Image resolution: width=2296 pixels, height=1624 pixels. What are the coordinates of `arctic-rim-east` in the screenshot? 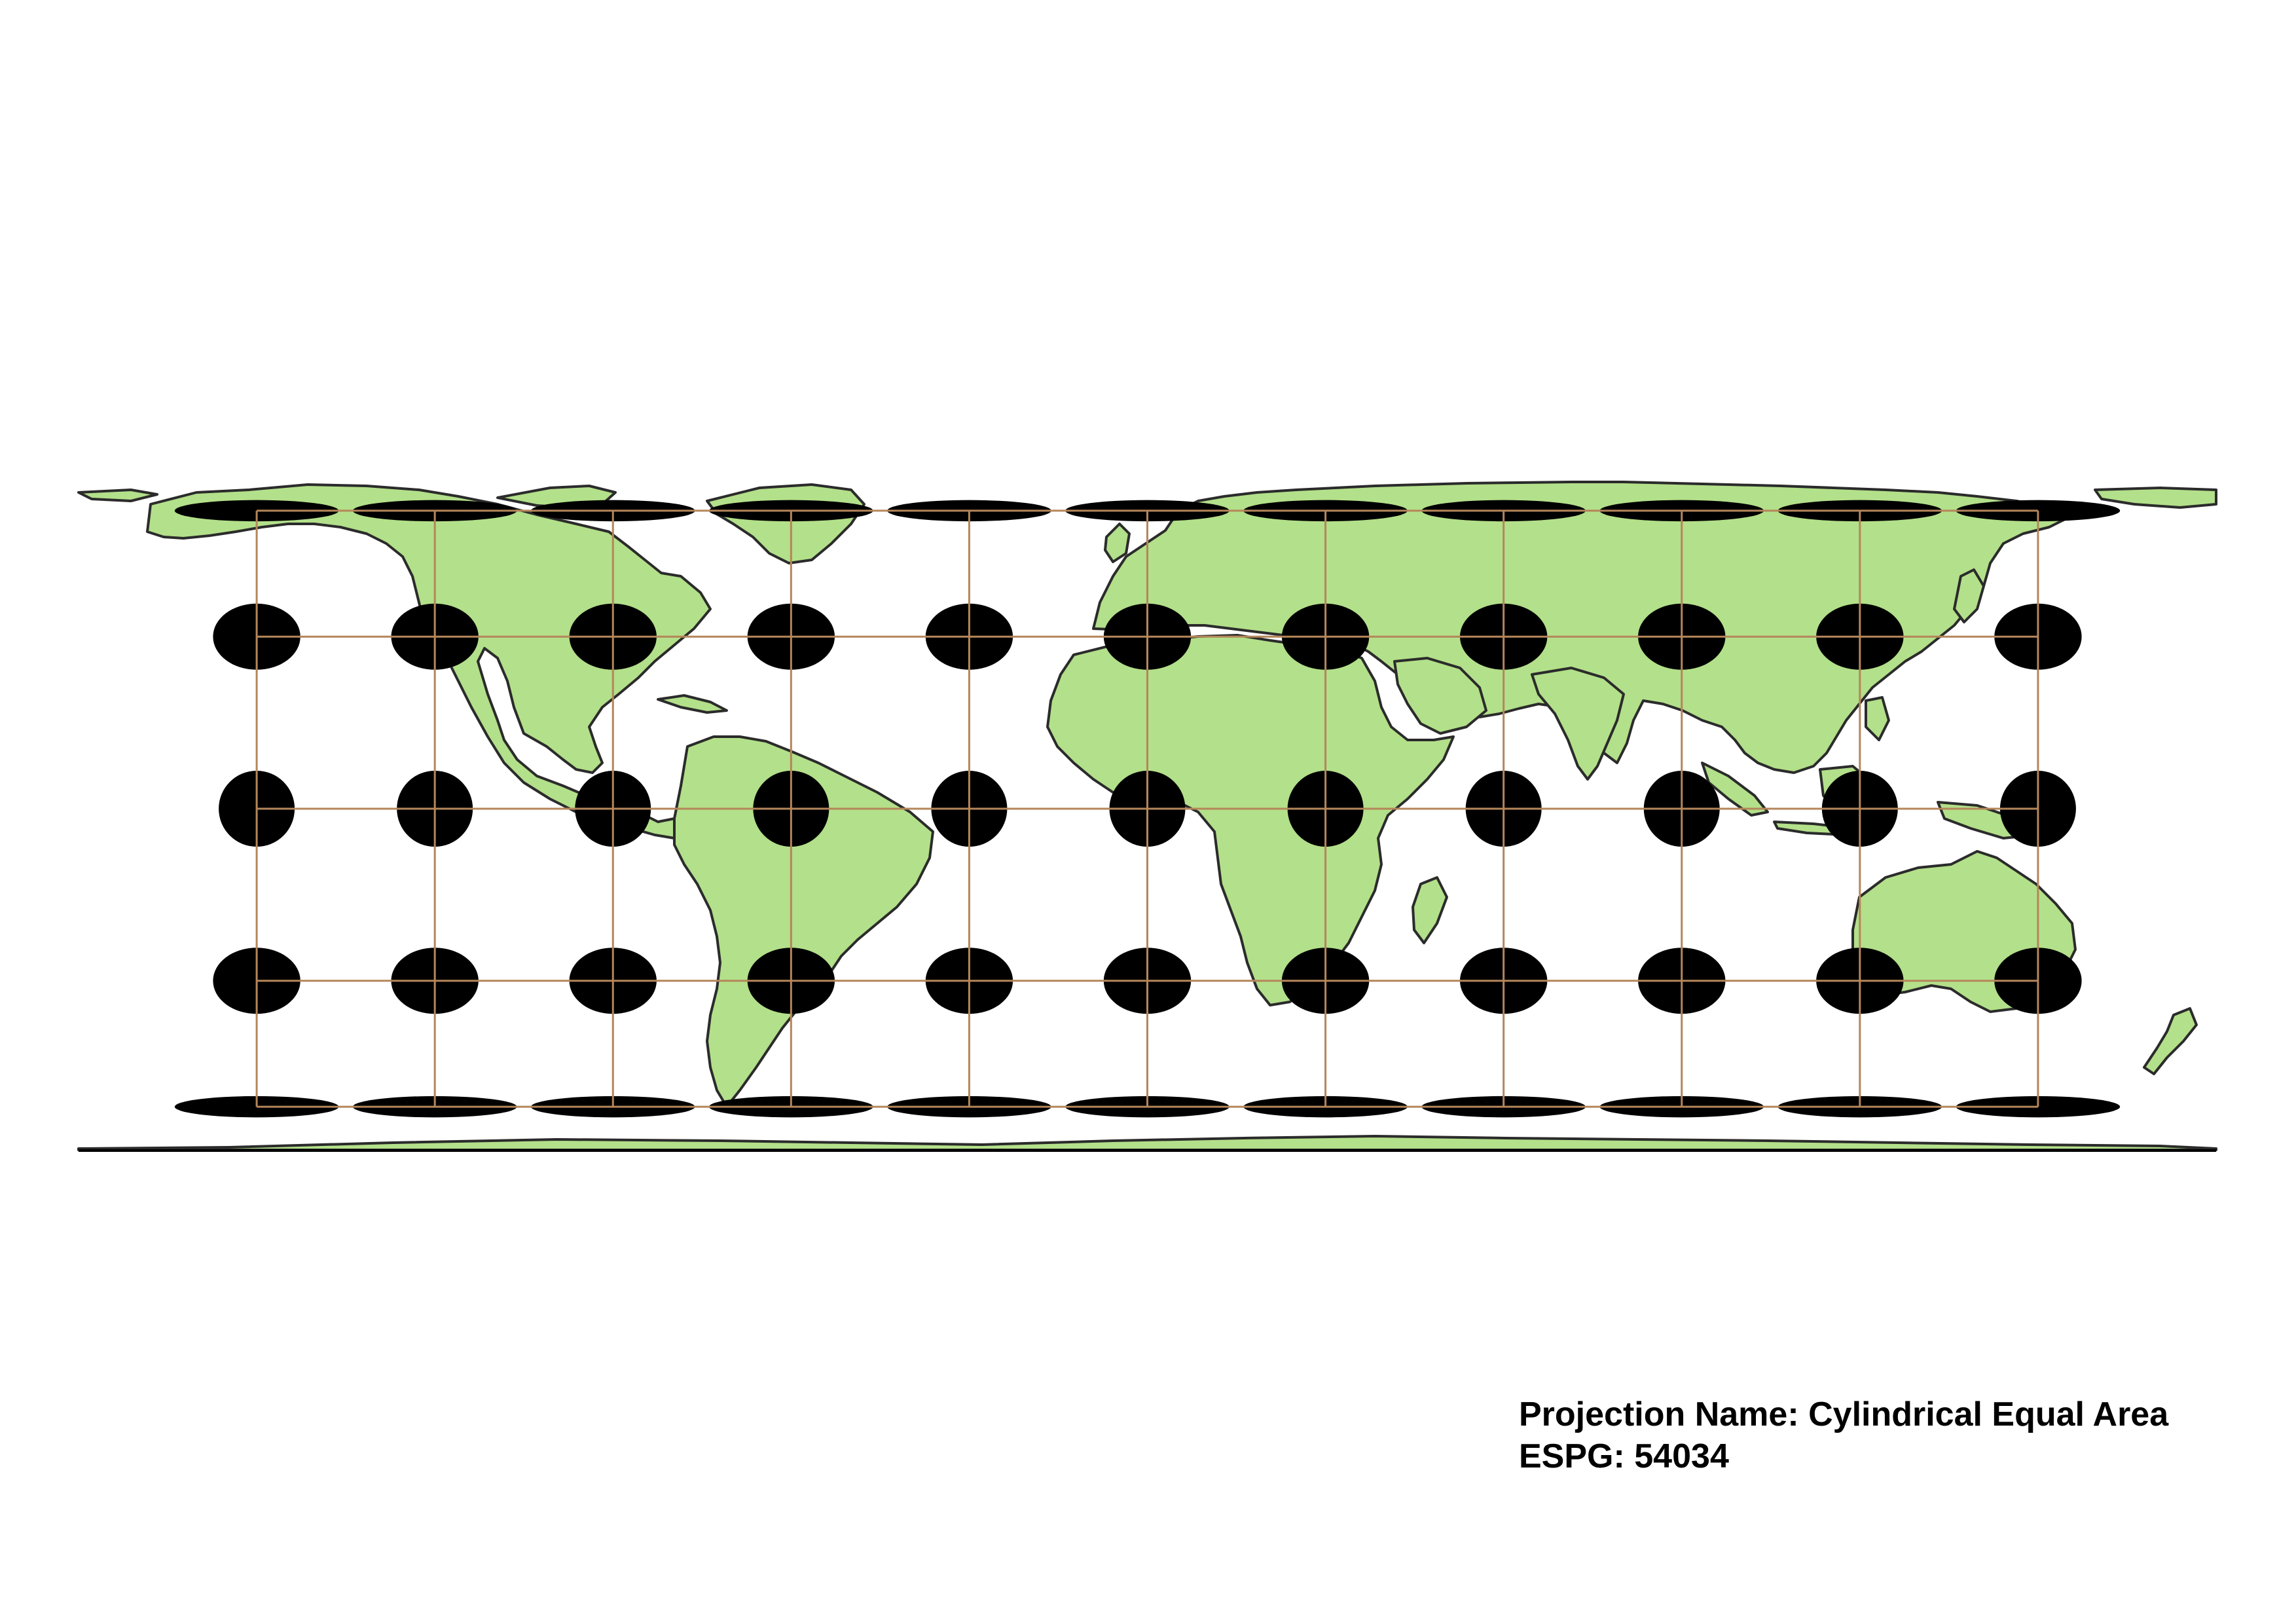 It's located at (2155, 498).